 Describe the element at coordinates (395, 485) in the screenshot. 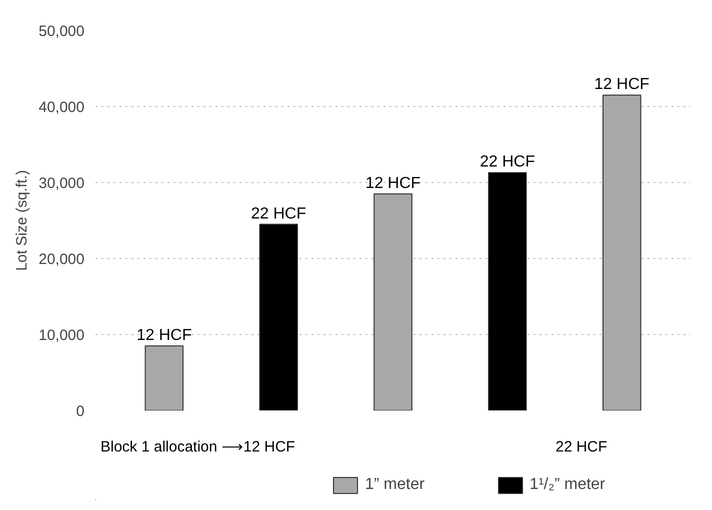

I see `legend-label: 1” meter` at that location.